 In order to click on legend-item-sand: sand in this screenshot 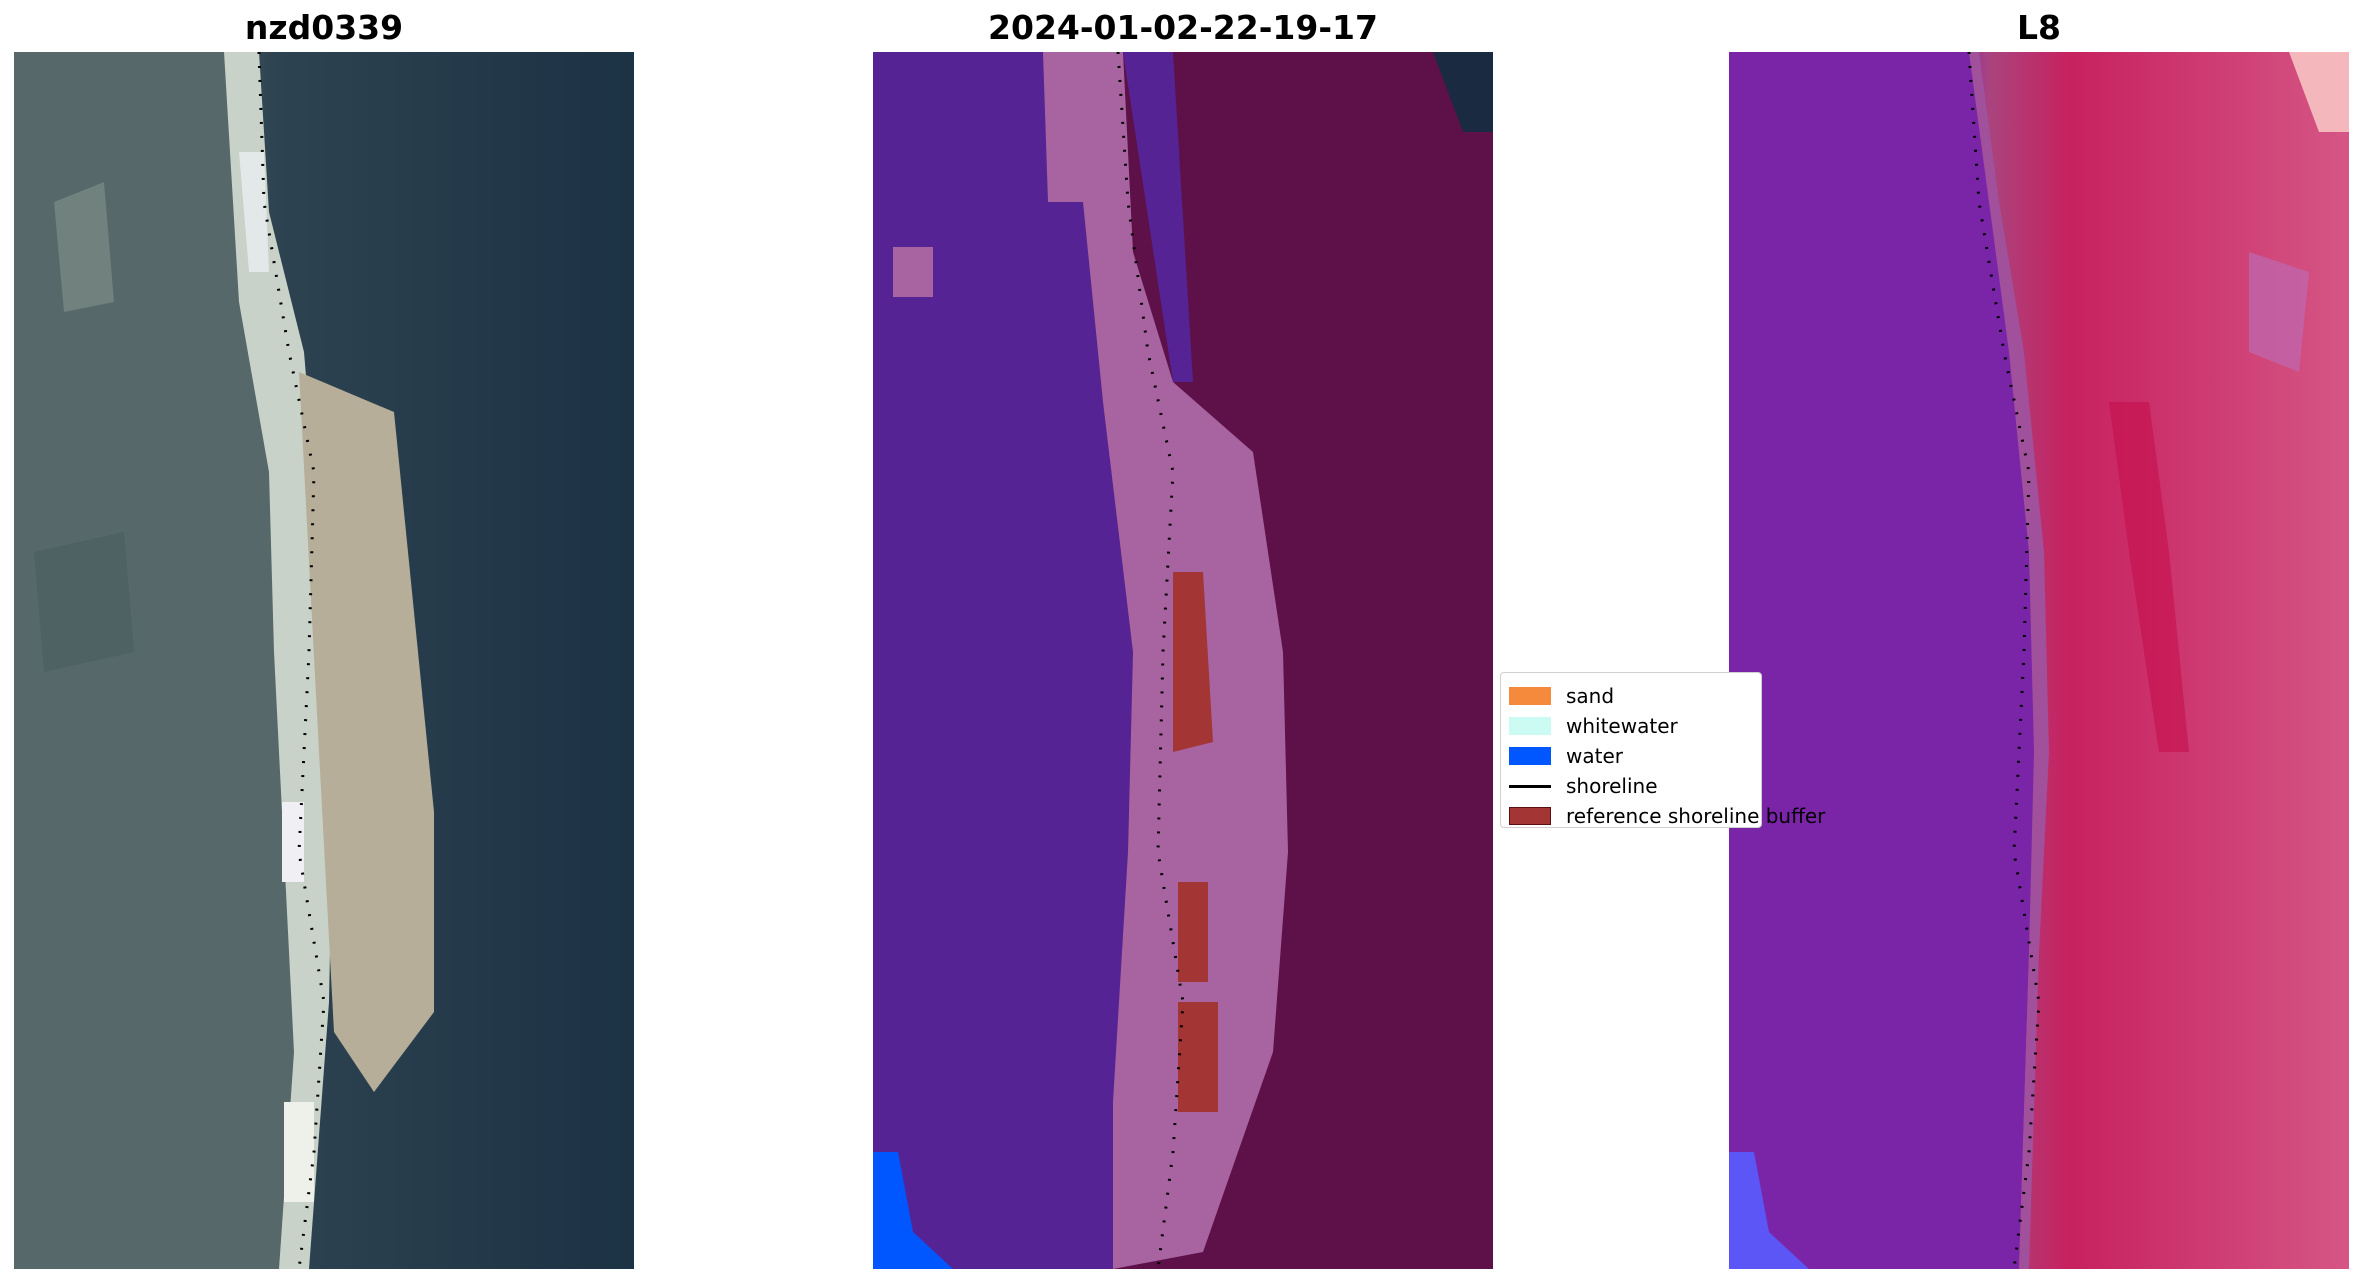, I will do `click(1561, 696)`.